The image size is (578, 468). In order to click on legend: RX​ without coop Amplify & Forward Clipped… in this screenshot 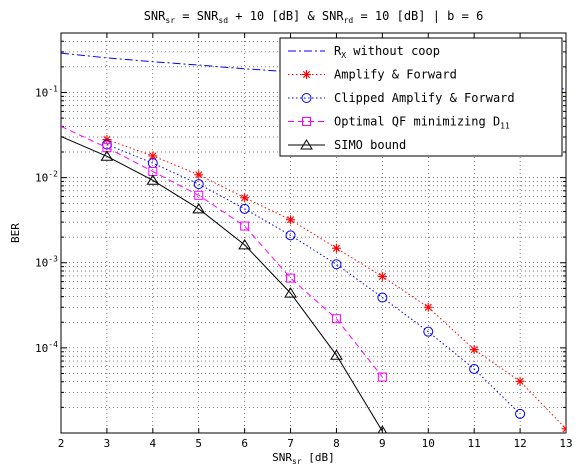, I will do `click(421, 97)`.